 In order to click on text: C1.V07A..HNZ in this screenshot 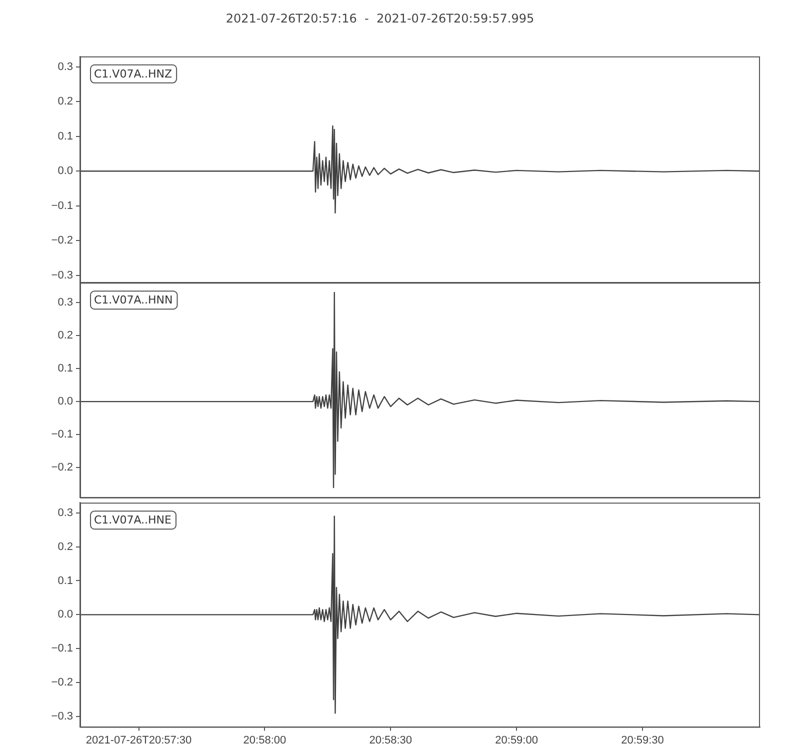, I will do `click(133, 73)`.